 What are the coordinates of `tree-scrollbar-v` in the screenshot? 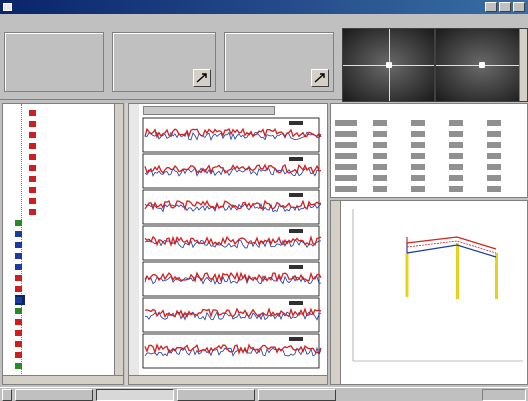 It's located at (118, 244).